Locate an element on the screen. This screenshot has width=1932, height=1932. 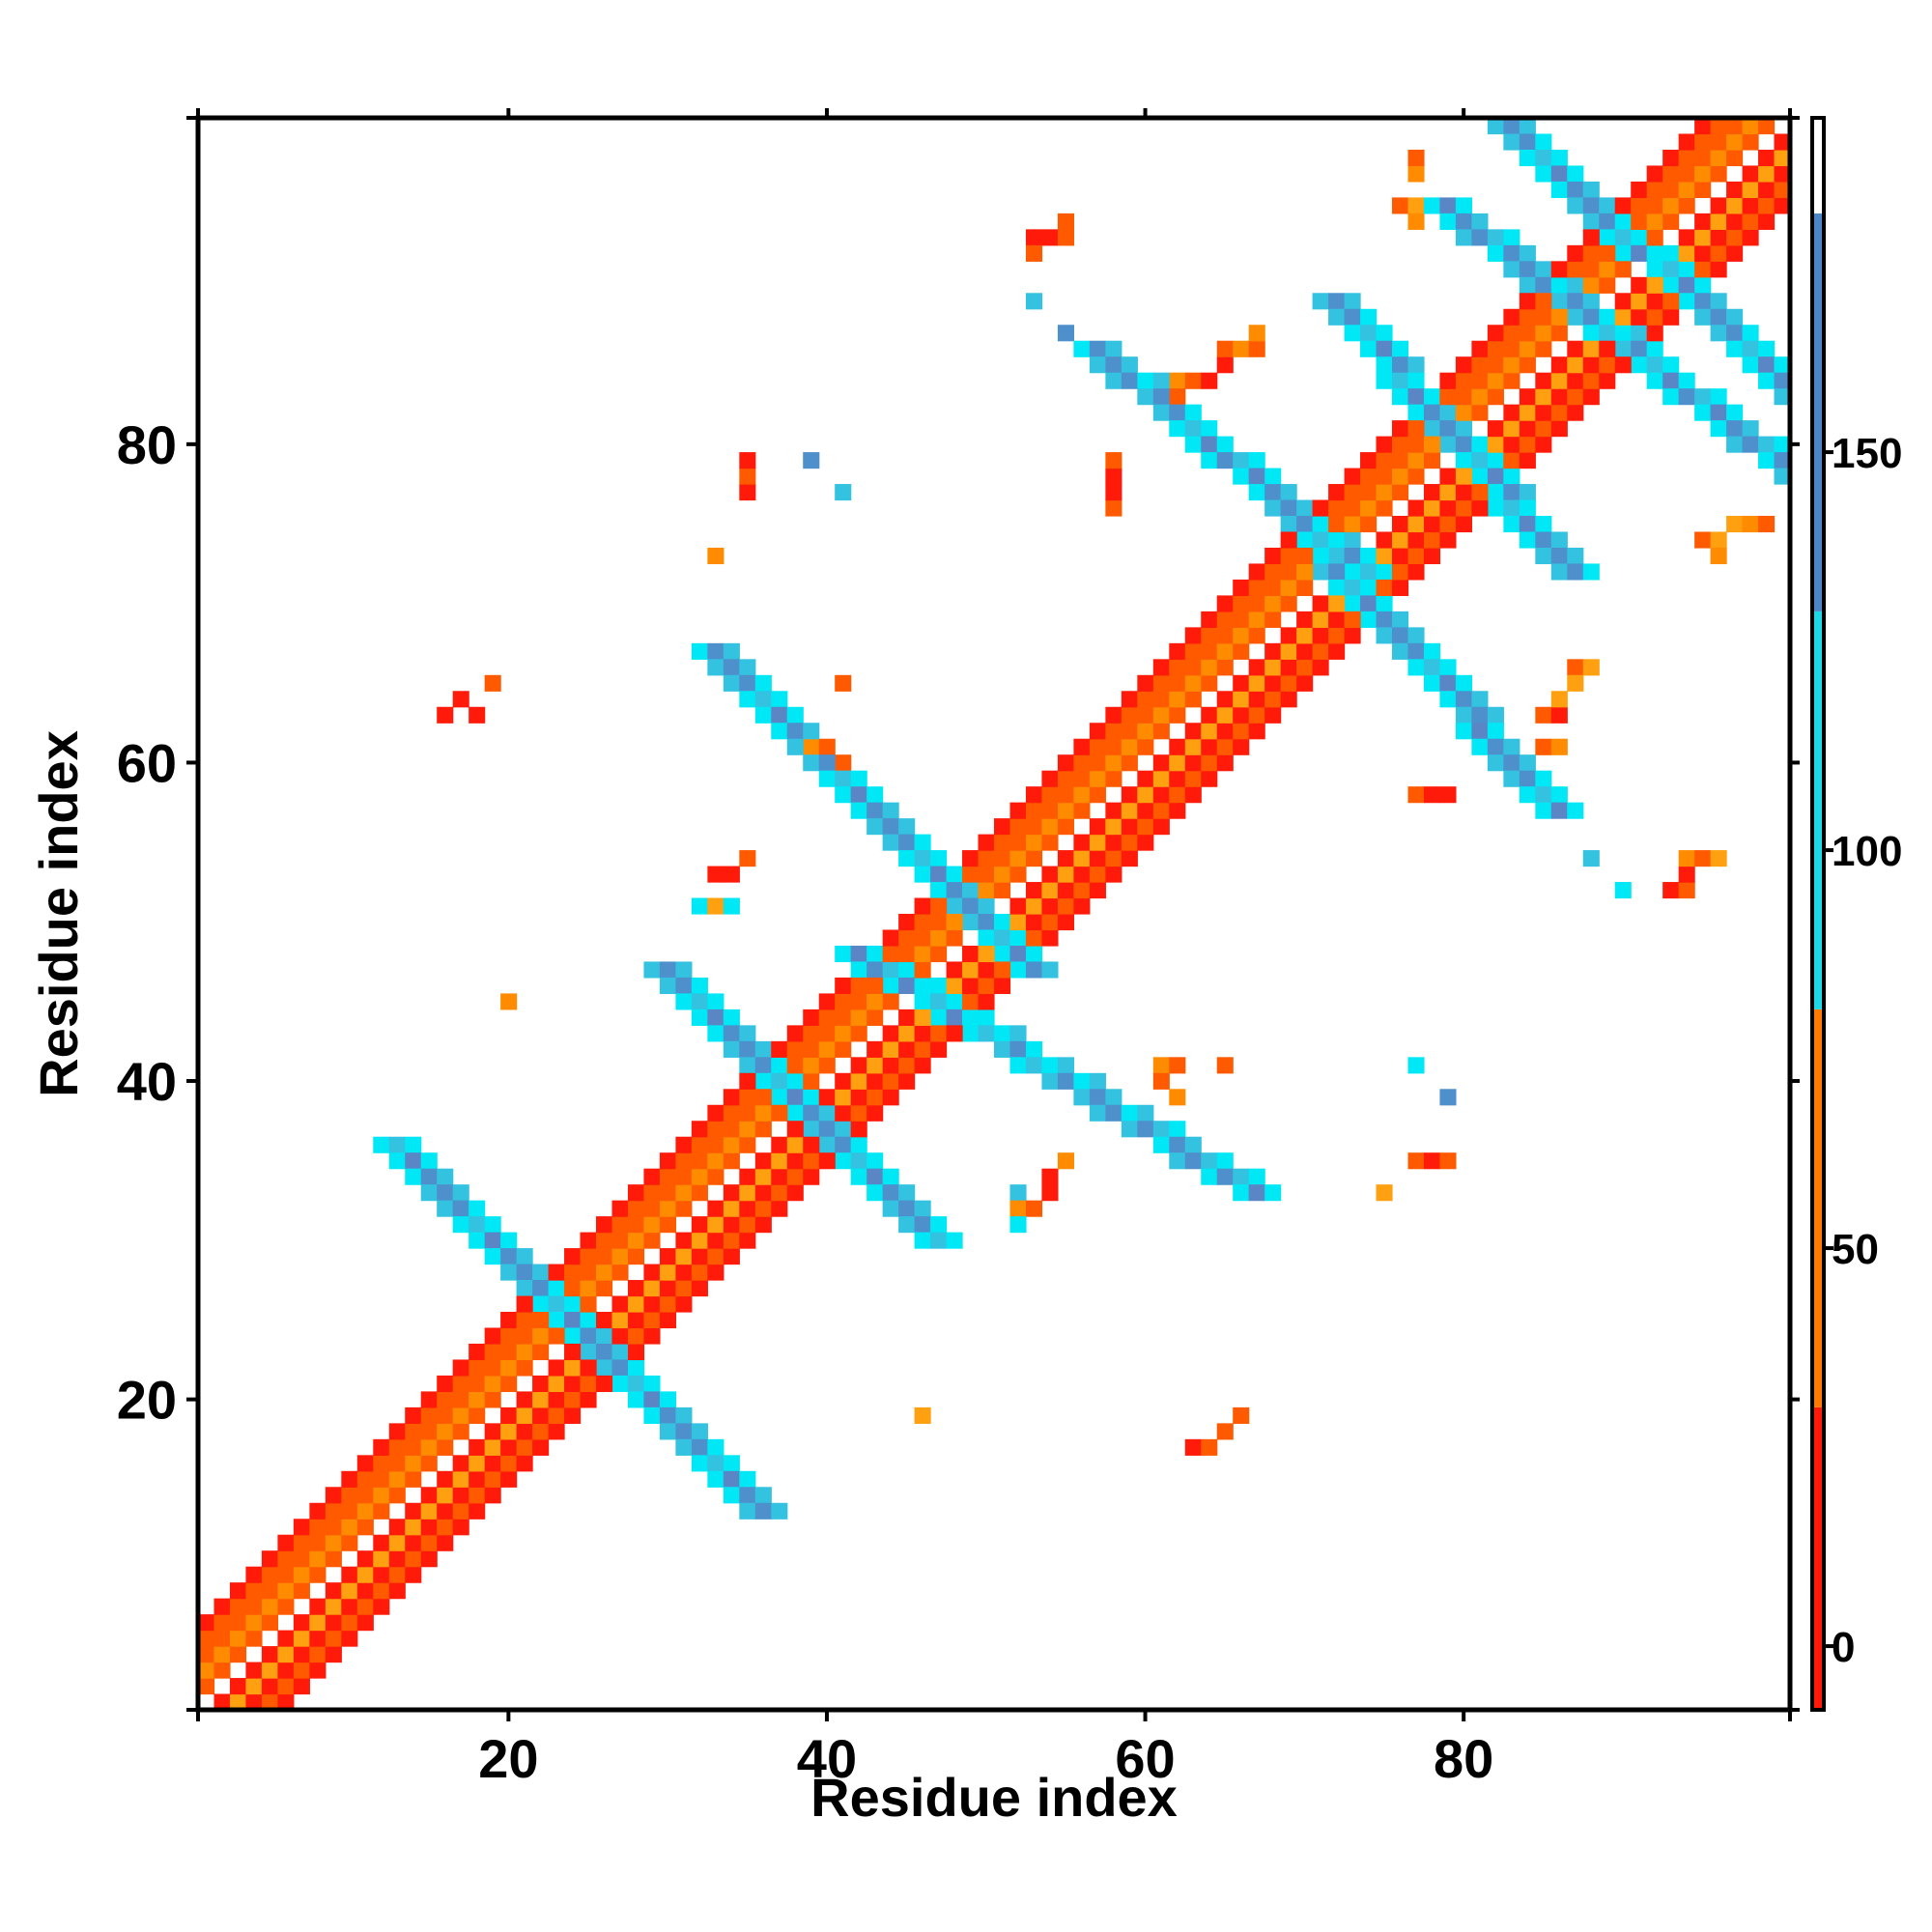
y-tick-label: 40 is located at coordinates (147, 1081).